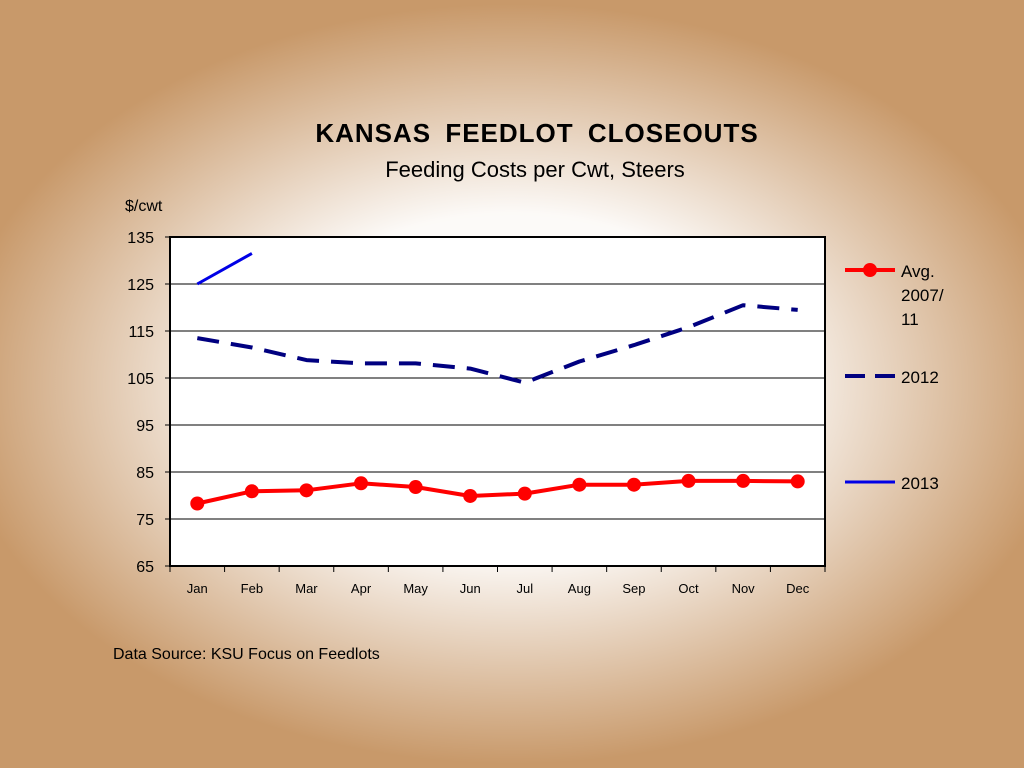  I want to click on y-tick-label: 105, so click(140, 379).